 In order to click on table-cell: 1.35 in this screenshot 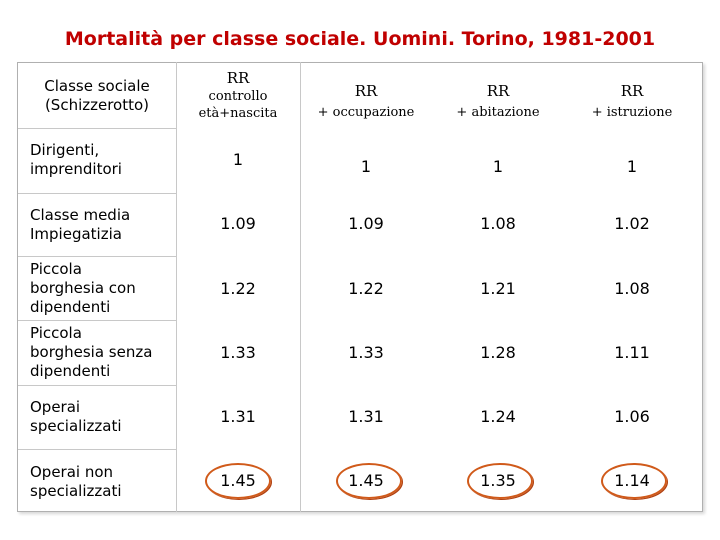, I will do `click(498, 480)`.